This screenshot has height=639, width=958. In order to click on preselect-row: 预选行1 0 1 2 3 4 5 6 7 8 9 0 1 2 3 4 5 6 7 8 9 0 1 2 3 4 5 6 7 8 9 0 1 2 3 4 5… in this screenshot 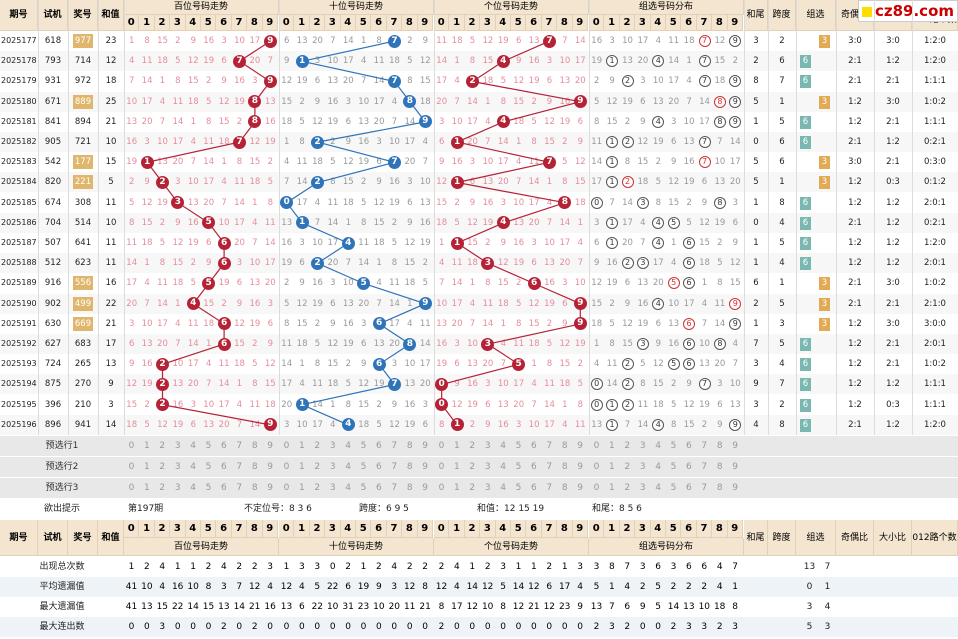, I will do `click(479, 446)`.